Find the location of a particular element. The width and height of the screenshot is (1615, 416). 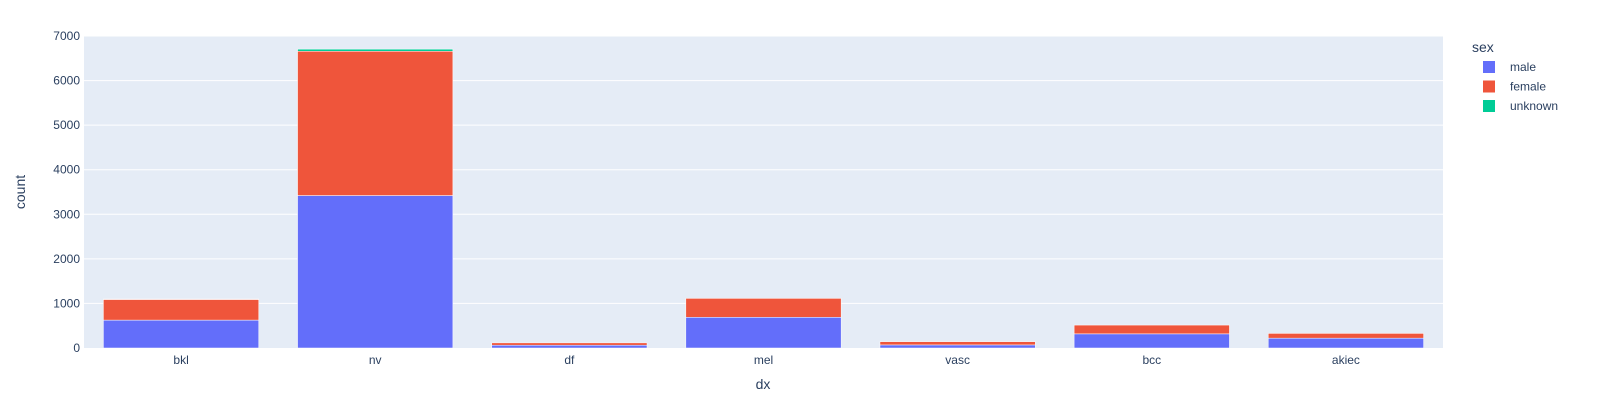

bar-vasc-female is located at coordinates (957, 343).